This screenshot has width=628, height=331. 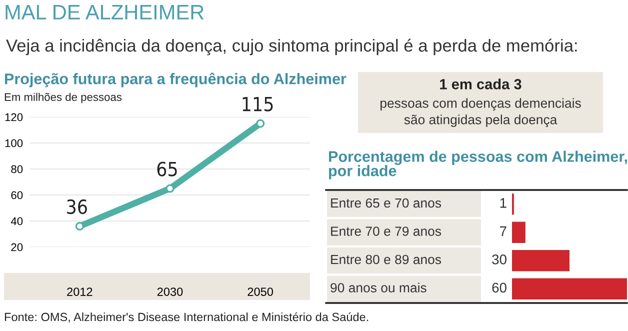 I want to click on text: pessoas com doenças demenciais, so click(x=480, y=104).